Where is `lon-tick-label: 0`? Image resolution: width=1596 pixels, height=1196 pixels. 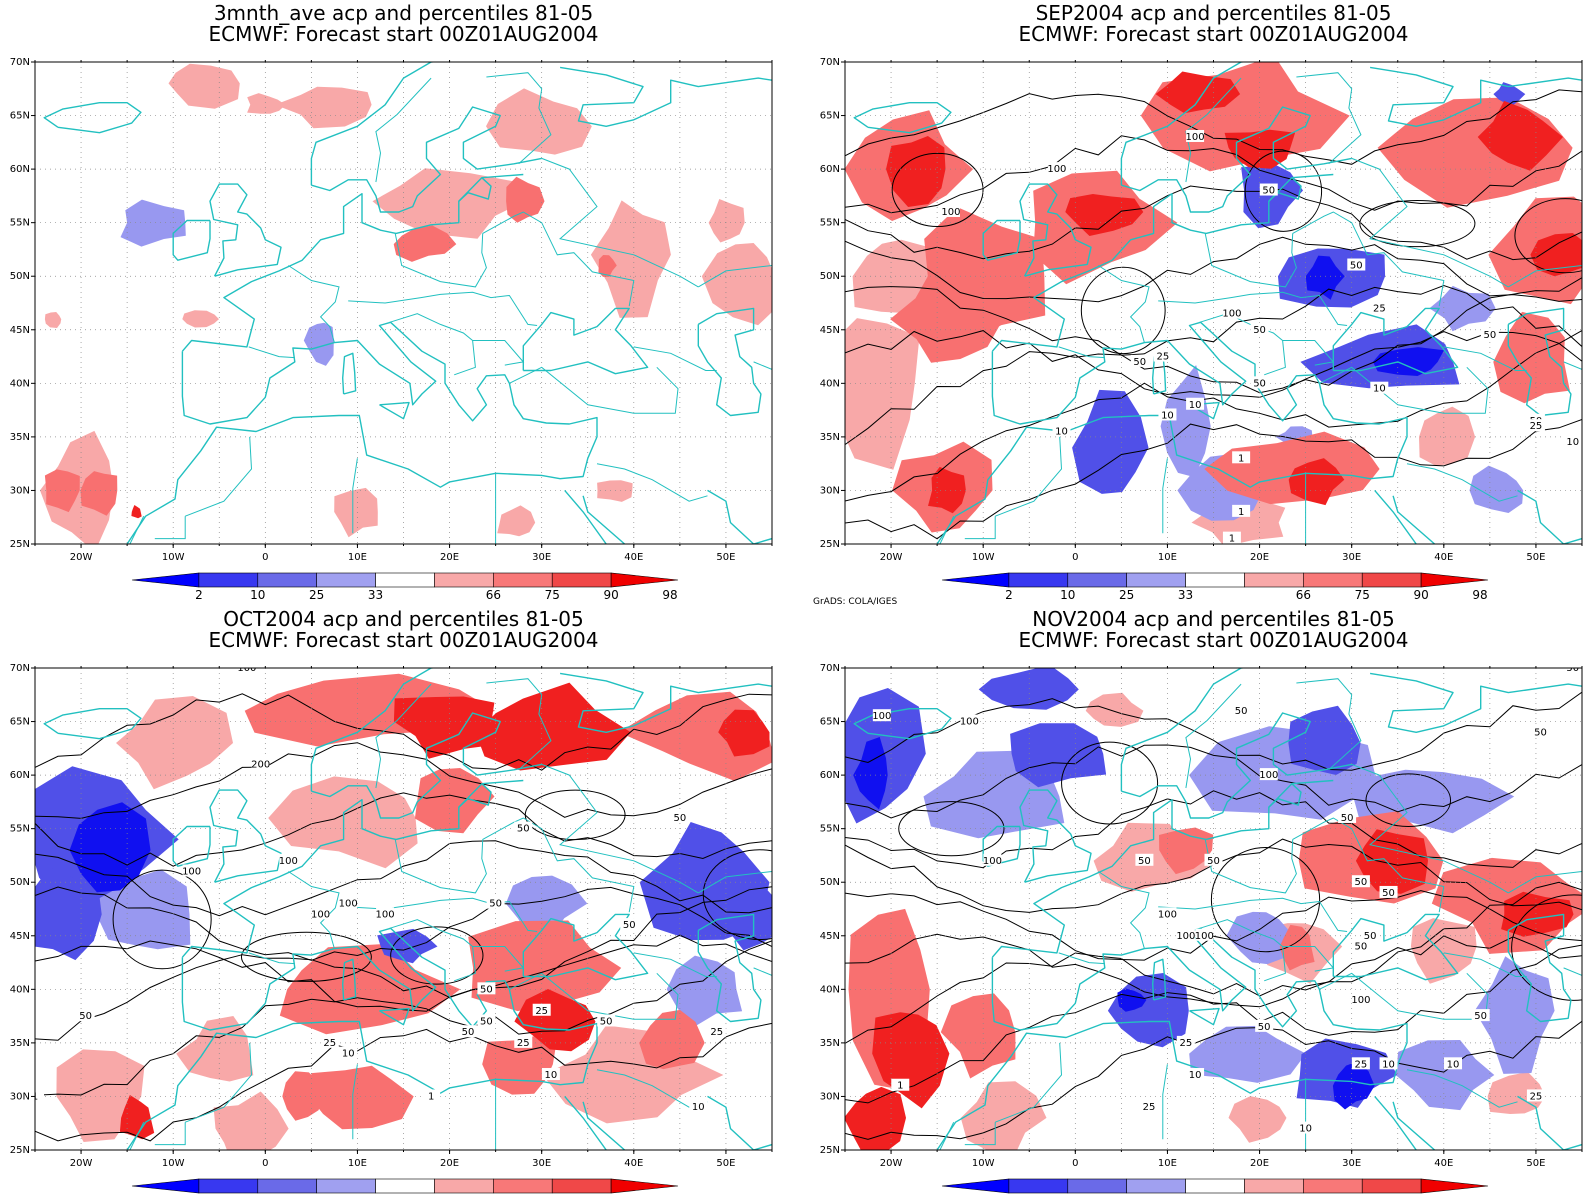 lon-tick-label: 0 is located at coordinates (265, 557).